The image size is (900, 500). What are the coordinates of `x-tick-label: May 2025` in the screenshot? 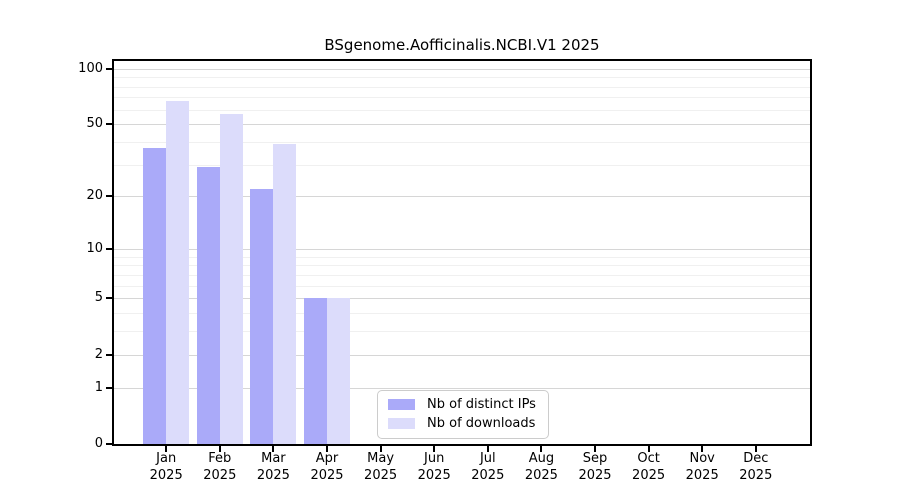 It's located at (381, 467).